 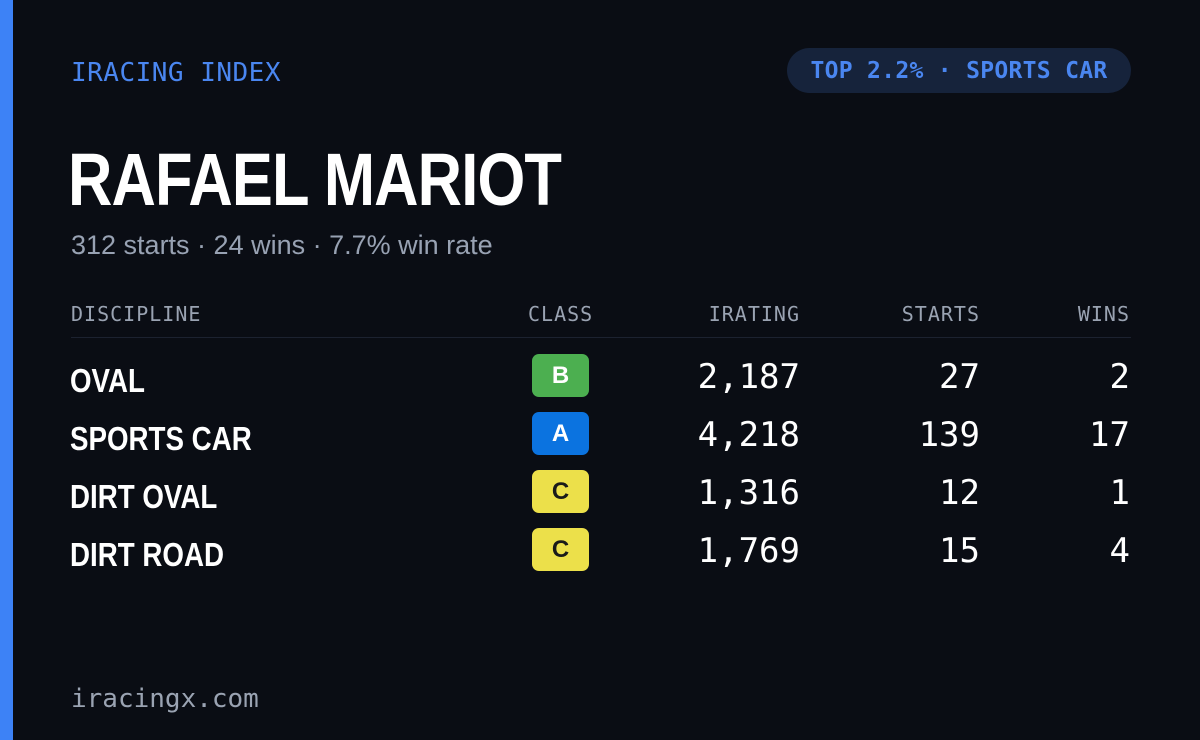 I want to click on header-wins: WINS, so click(x=1103, y=314).